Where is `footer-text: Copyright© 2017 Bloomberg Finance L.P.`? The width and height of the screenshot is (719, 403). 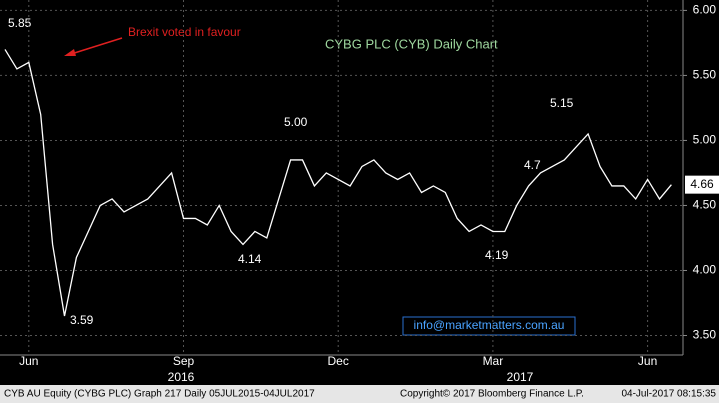 footer-text: Copyright© 2017 Bloomberg Finance L.P. is located at coordinates (492, 394).